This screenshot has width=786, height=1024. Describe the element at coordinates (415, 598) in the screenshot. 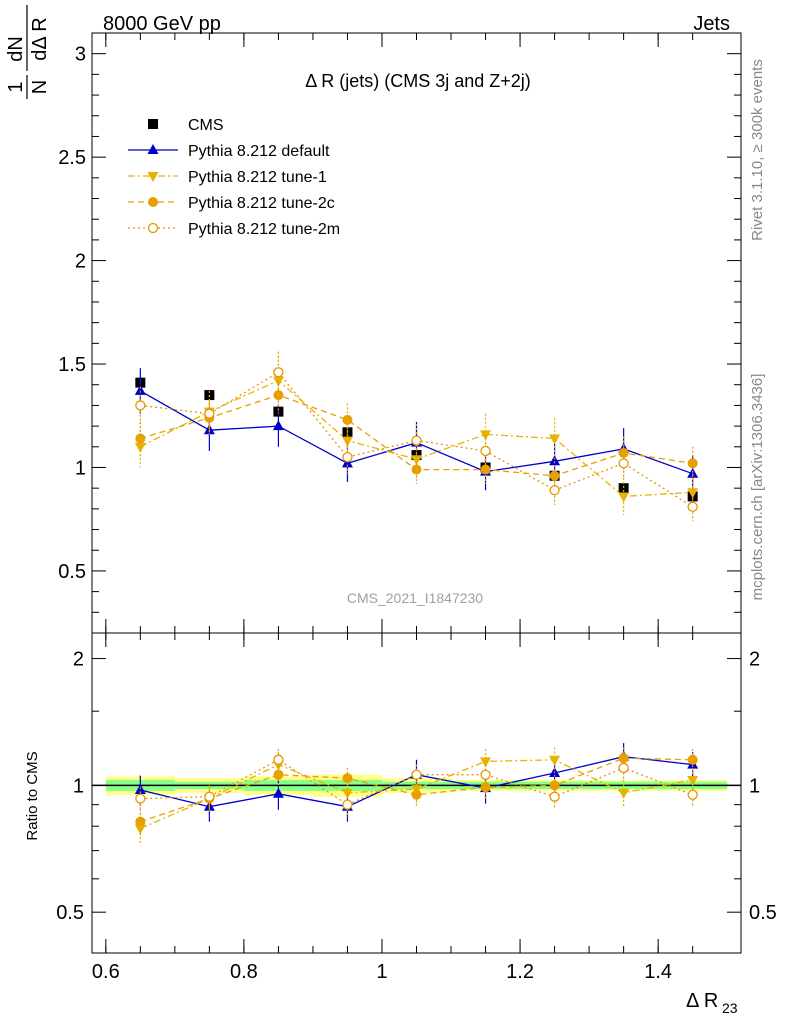

I see `analysis-id-label: CMS_2021_I1847230` at that location.